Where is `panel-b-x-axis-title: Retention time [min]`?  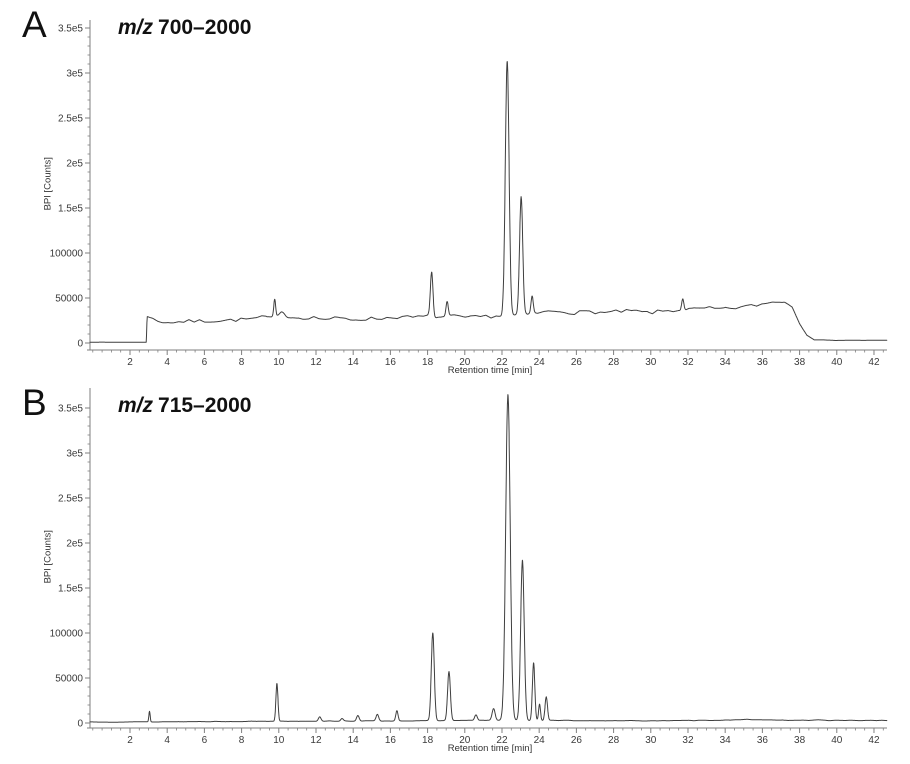 panel-b-x-axis-title: Retention time [min] is located at coordinates (490, 748).